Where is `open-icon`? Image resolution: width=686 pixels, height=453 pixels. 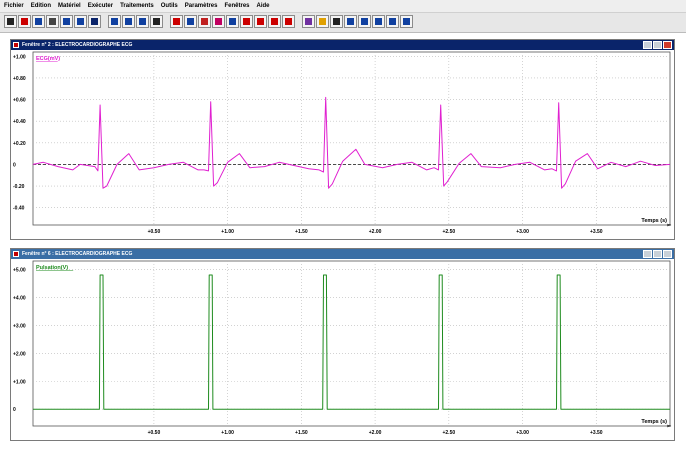
open-icon is located at coordinates (24, 21).